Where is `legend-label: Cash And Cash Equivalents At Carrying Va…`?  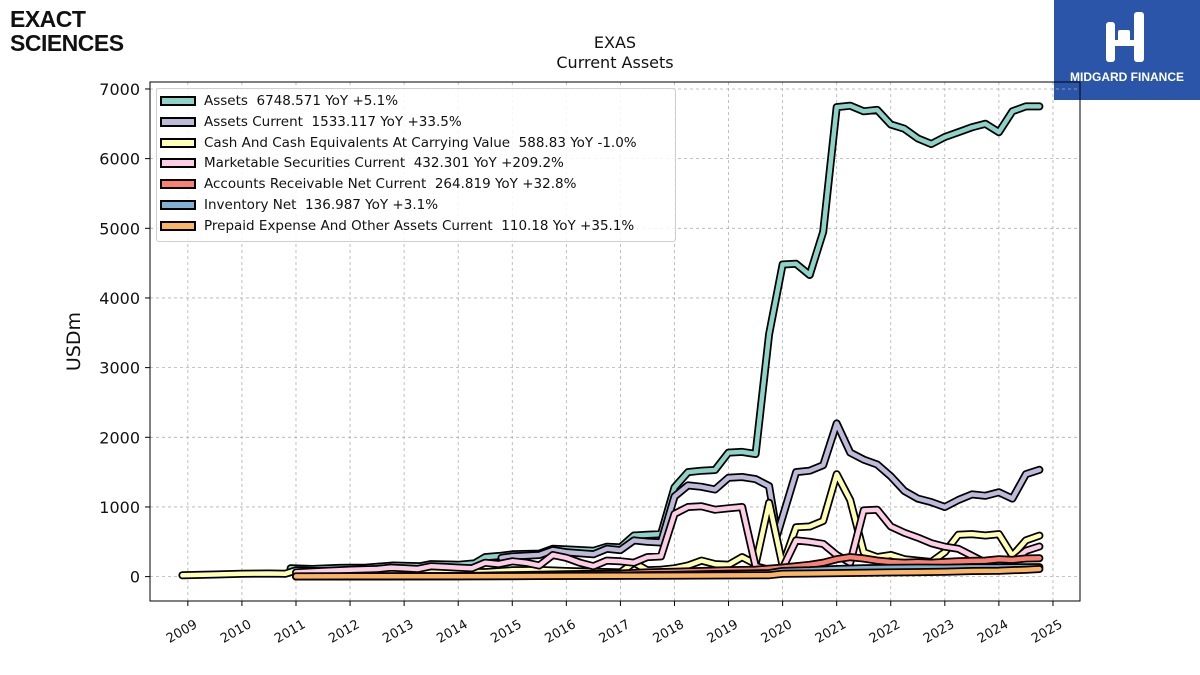 legend-label: Cash And Cash Equivalents At Carrying Va… is located at coordinates (420, 142).